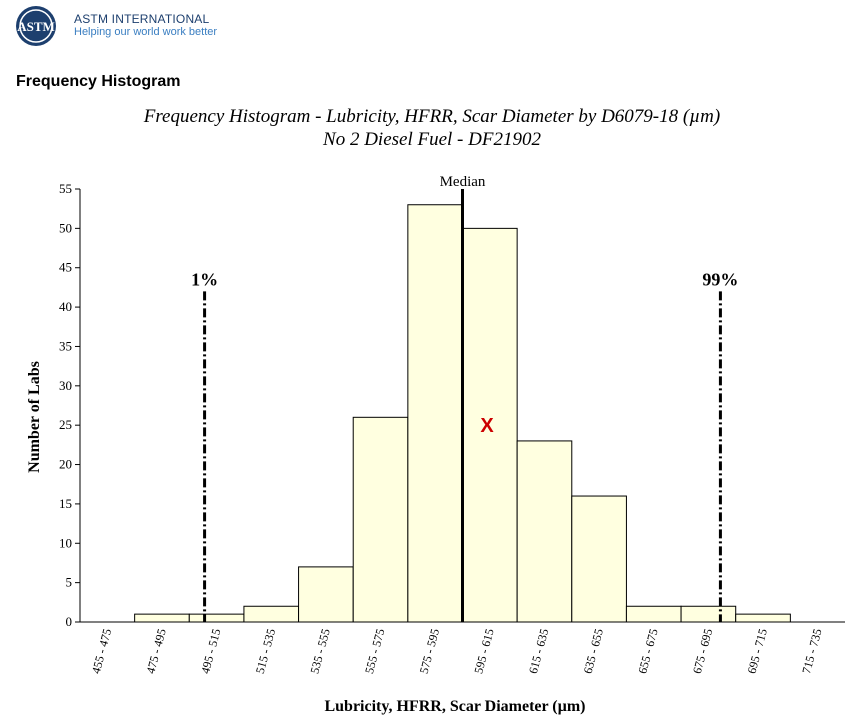  What do you see at coordinates (483, 651) in the screenshot?
I see `x-tick-label: 595 - 615` at bounding box center [483, 651].